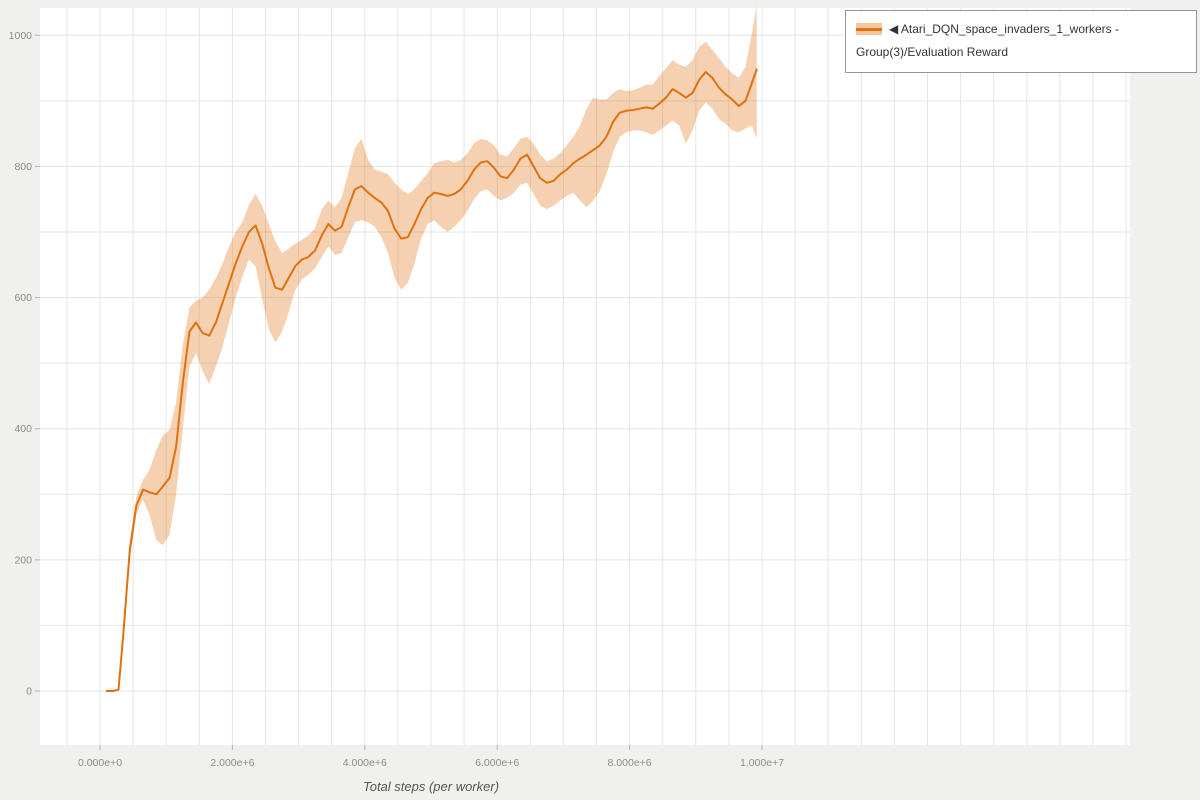  What do you see at coordinates (23, 429) in the screenshot?
I see `y-tick-label: 400` at bounding box center [23, 429].